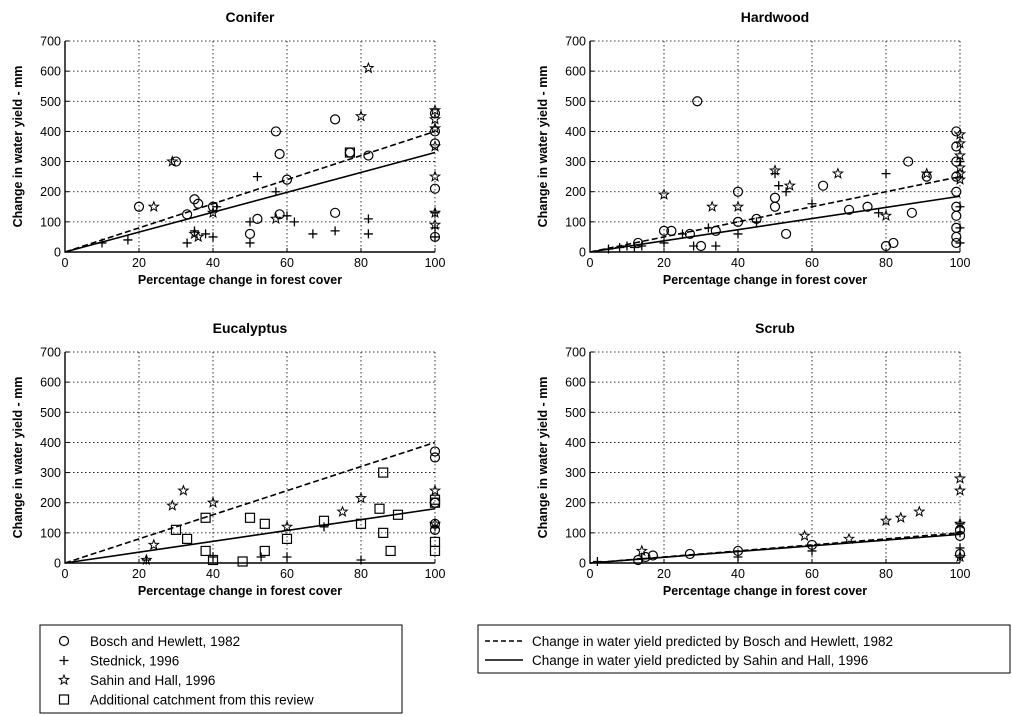 The height and width of the screenshot is (716, 1012). I want to click on prediction-line-bosch, so click(775, 214).